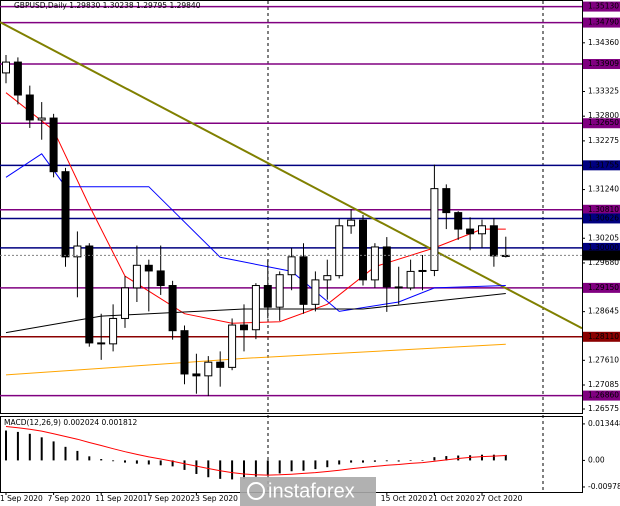 The height and width of the screenshot is (506, 620). I want to click on last-price-label: 1.29840, so click(603, 254).